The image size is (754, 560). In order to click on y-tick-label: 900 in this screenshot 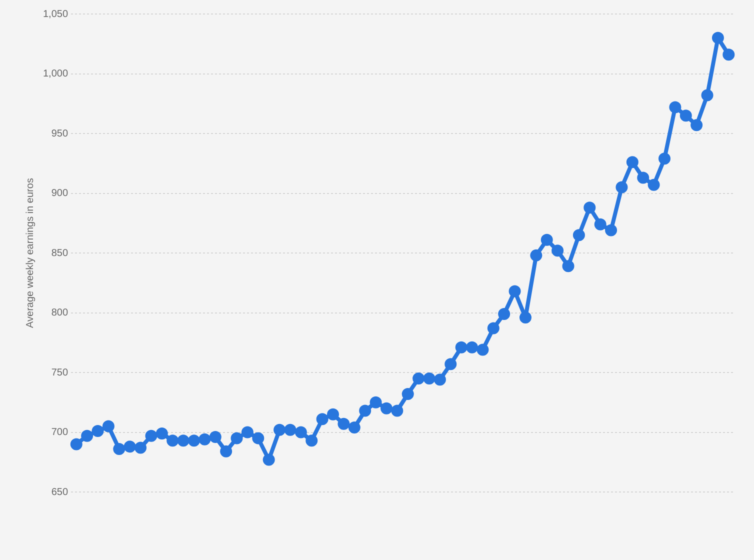, I will do `click(59, 193)`.